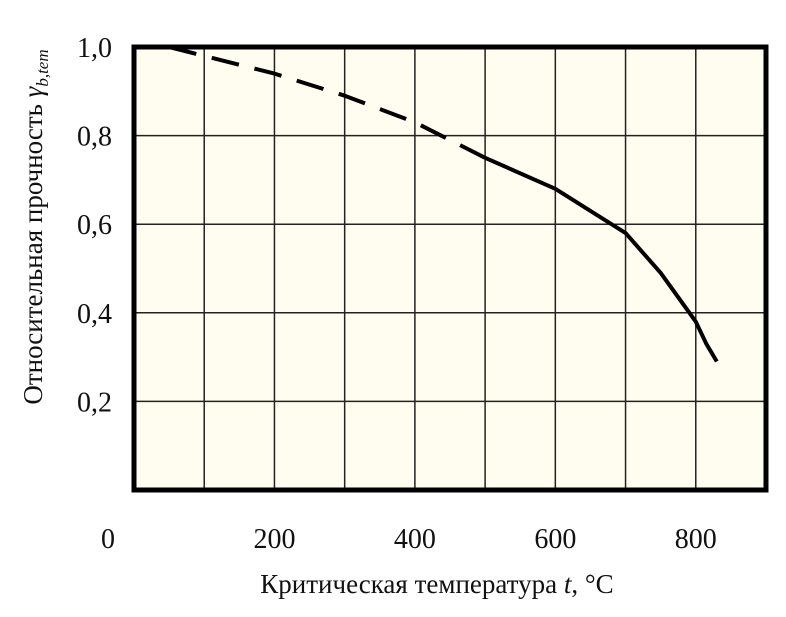  I want to click on x-axis-variable: t, so click(568, 584).